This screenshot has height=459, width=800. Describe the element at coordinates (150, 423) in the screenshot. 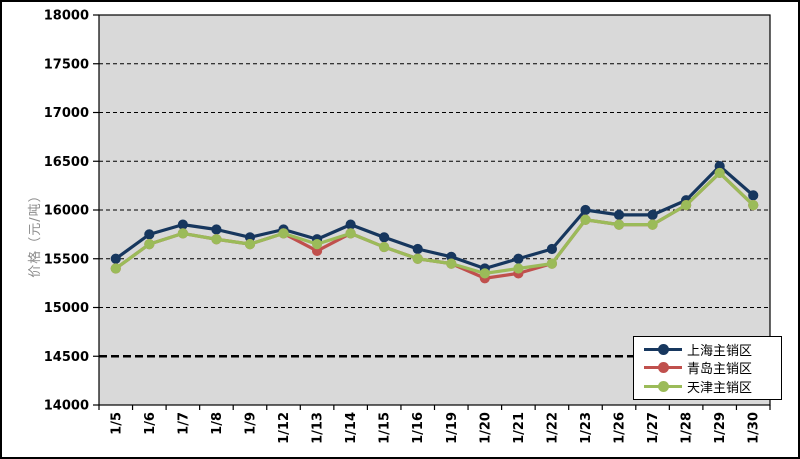

I see `x-tick-label: 1/6` at that location.